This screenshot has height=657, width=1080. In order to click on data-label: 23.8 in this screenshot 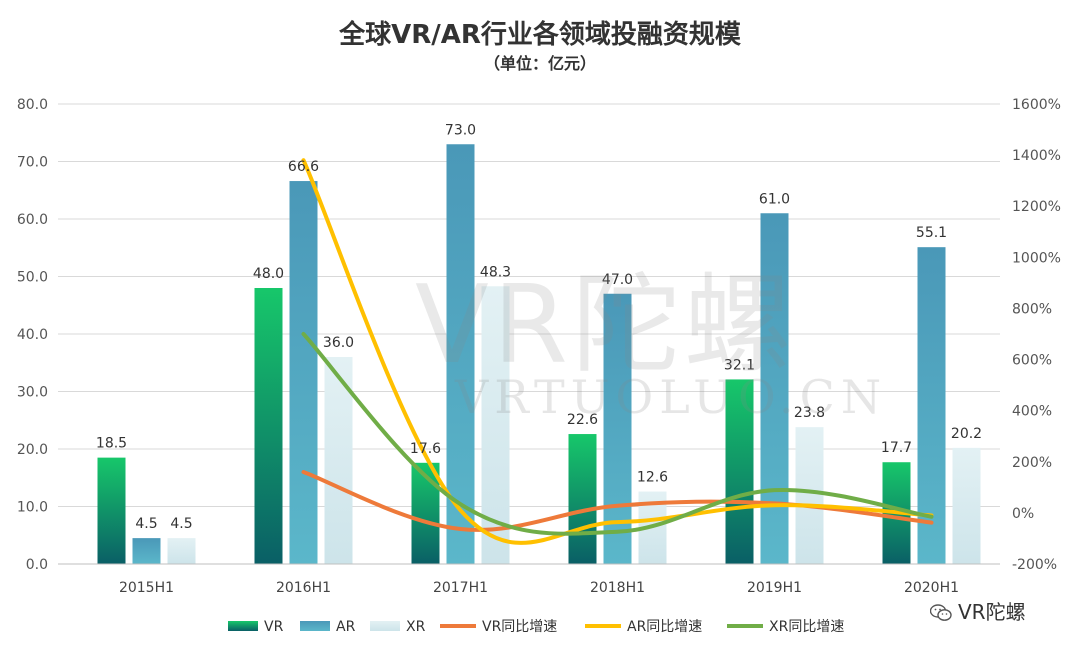, I will do `click(809, 413)`.